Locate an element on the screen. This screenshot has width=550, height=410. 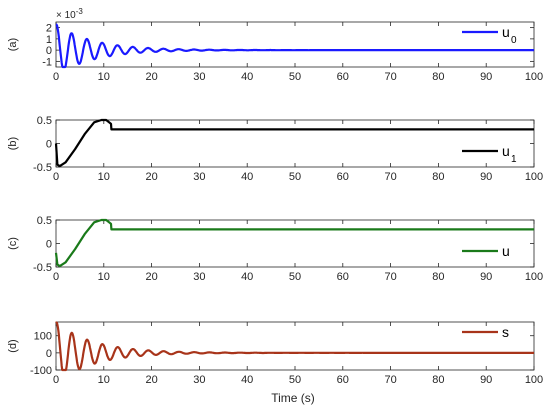
panel-c-legend-text: u is located at coordinates (506, 251).